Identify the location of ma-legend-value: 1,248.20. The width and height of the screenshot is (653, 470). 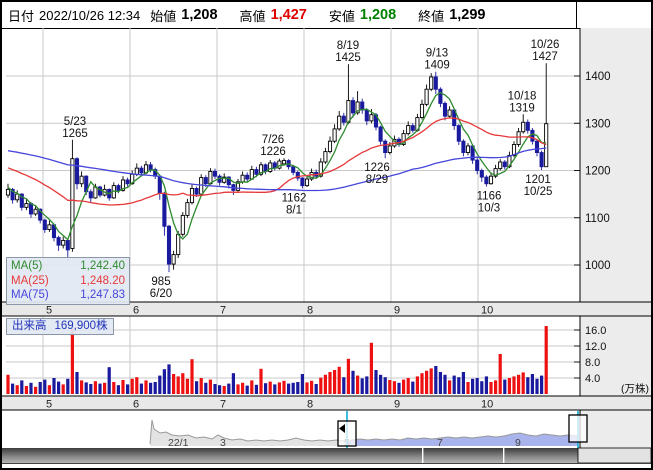
(102, 280).